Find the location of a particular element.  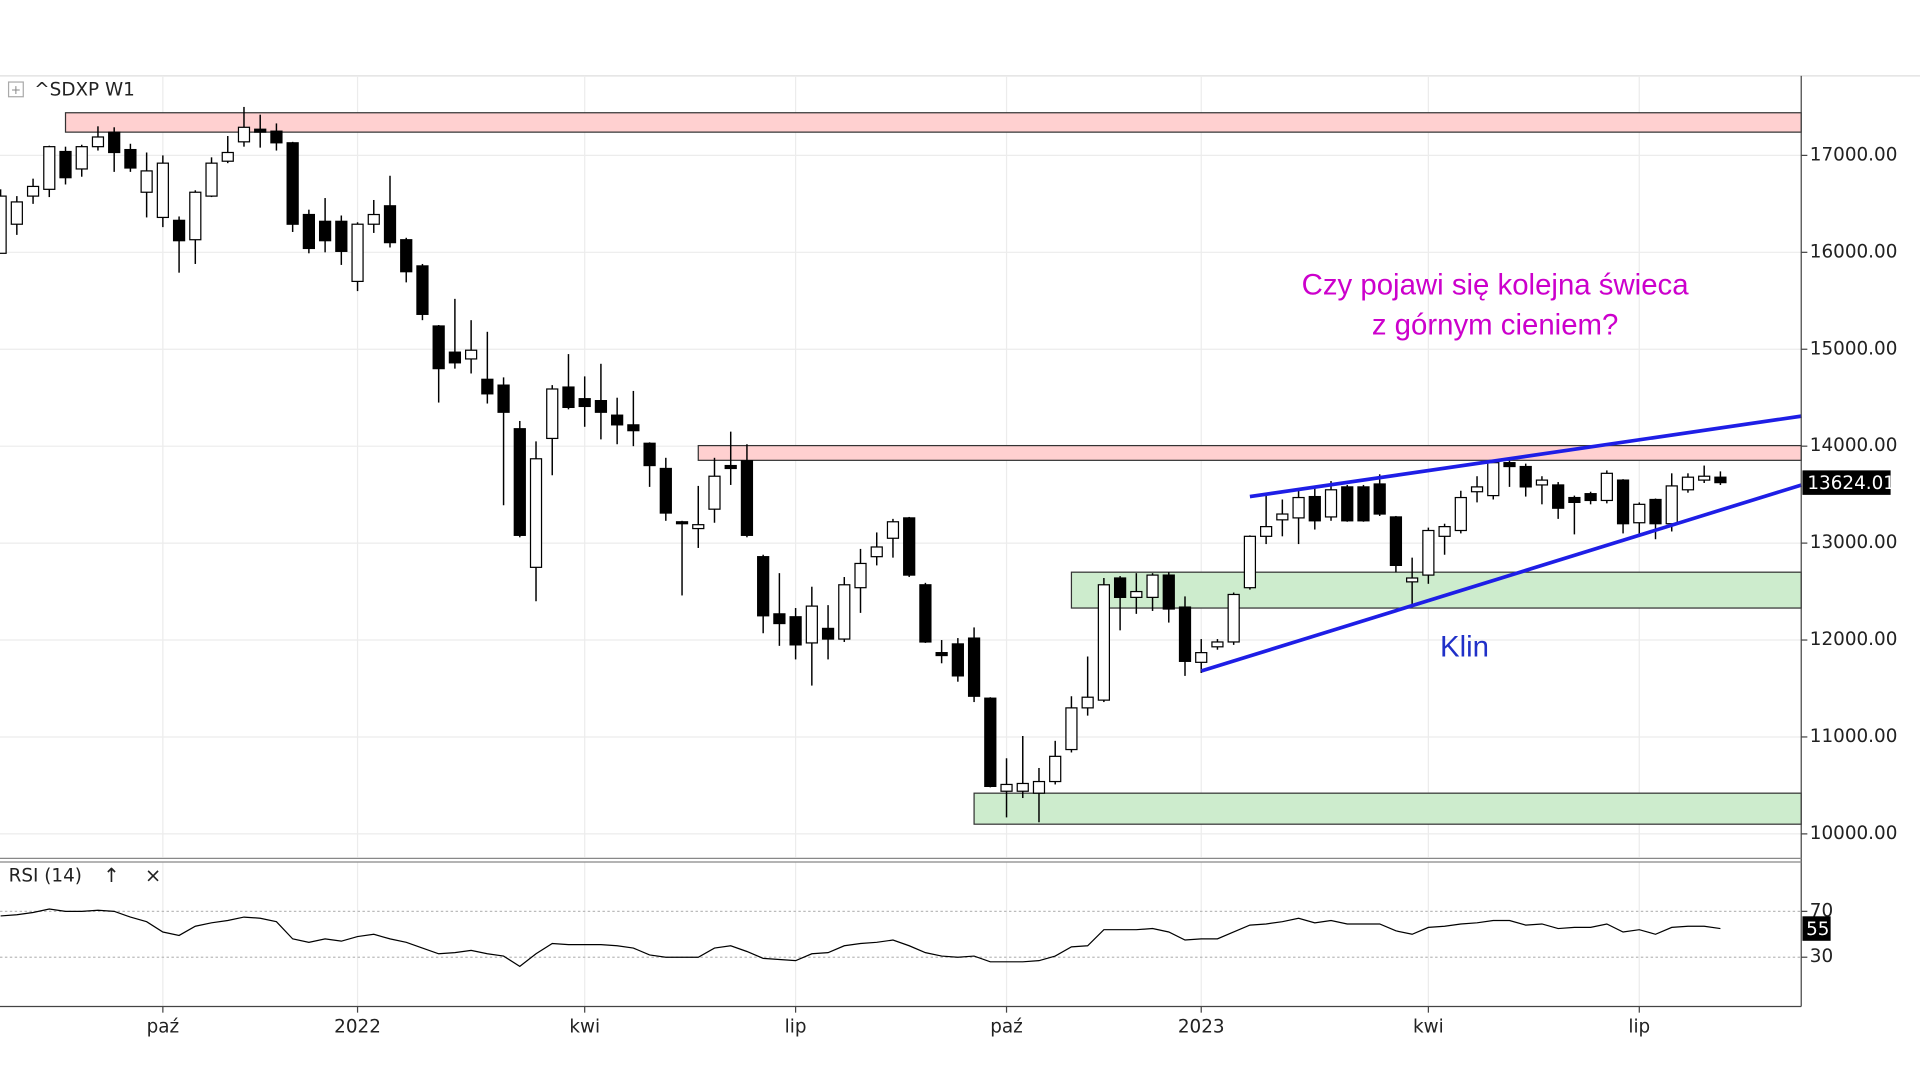

y-tick-label: 15000.00 is located at coordinates (1854, 348).